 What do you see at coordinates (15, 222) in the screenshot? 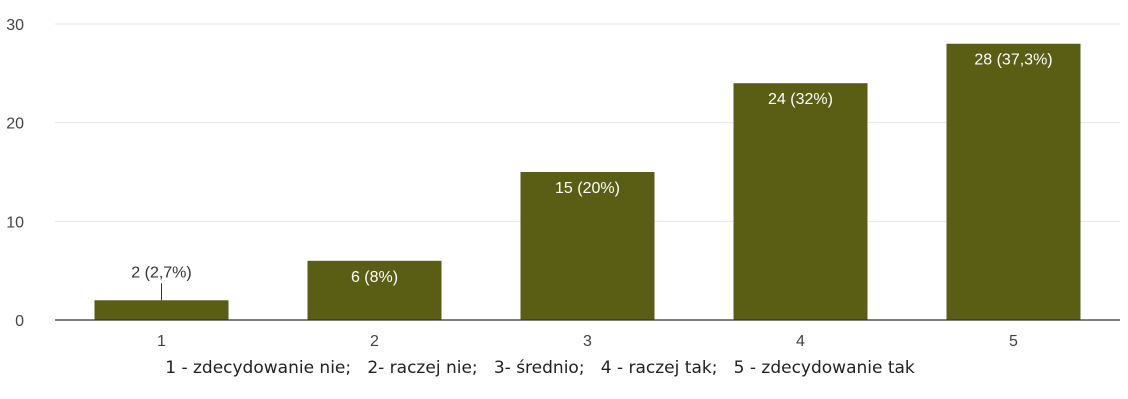
I see `y-tick-label: 10` at bounding box center [15, 222].